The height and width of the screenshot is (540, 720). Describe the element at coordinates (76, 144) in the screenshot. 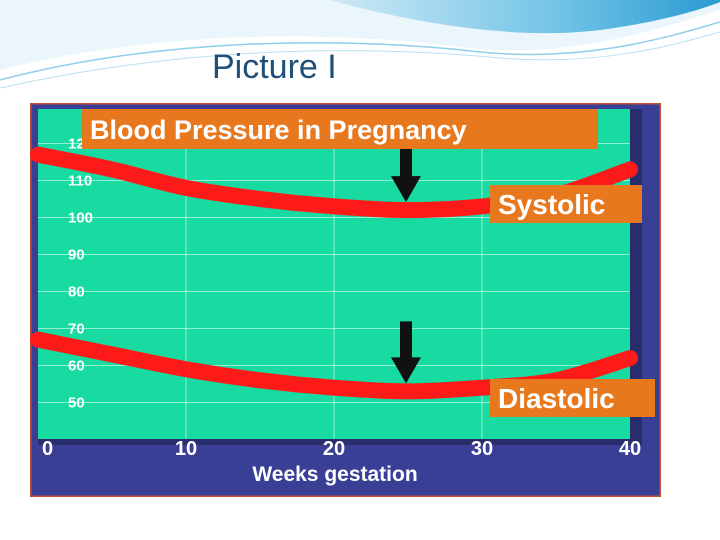

I see `y-tick-label: 12` at that location.